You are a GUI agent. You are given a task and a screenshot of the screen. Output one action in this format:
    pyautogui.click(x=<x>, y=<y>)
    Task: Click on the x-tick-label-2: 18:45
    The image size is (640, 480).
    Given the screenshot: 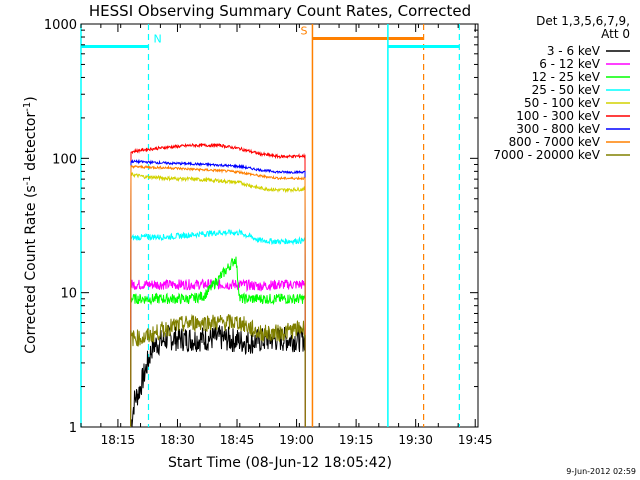 What is the action you would take?
    pyautogui.click(x=237, y=440)
    